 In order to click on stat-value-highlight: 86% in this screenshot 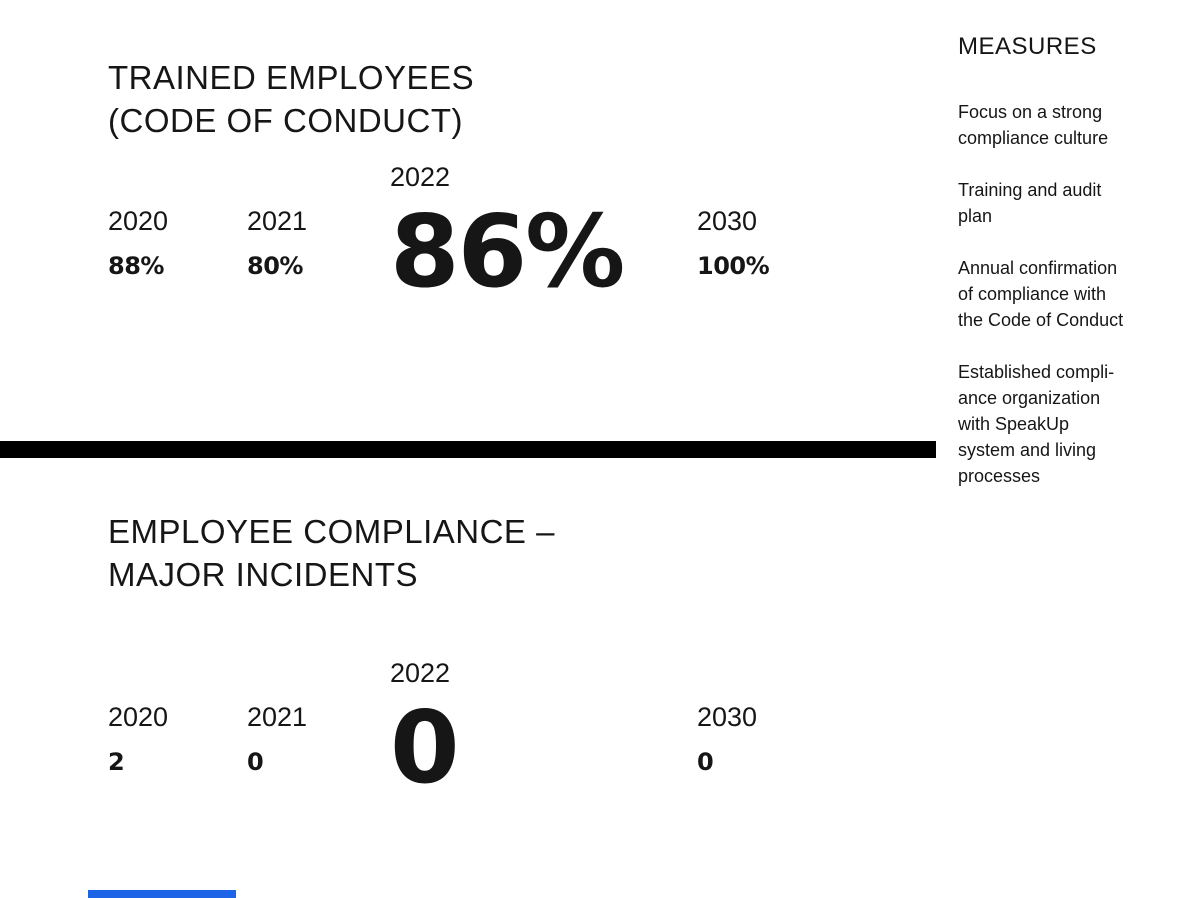, I will do `click(507, 251)`.